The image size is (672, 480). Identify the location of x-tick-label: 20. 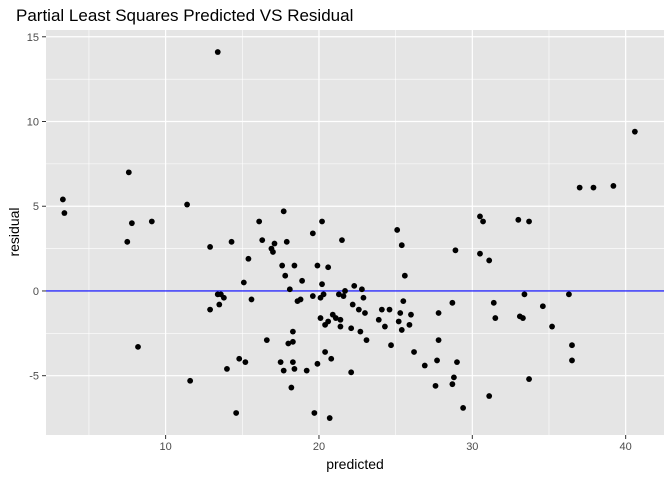
(319, 447).